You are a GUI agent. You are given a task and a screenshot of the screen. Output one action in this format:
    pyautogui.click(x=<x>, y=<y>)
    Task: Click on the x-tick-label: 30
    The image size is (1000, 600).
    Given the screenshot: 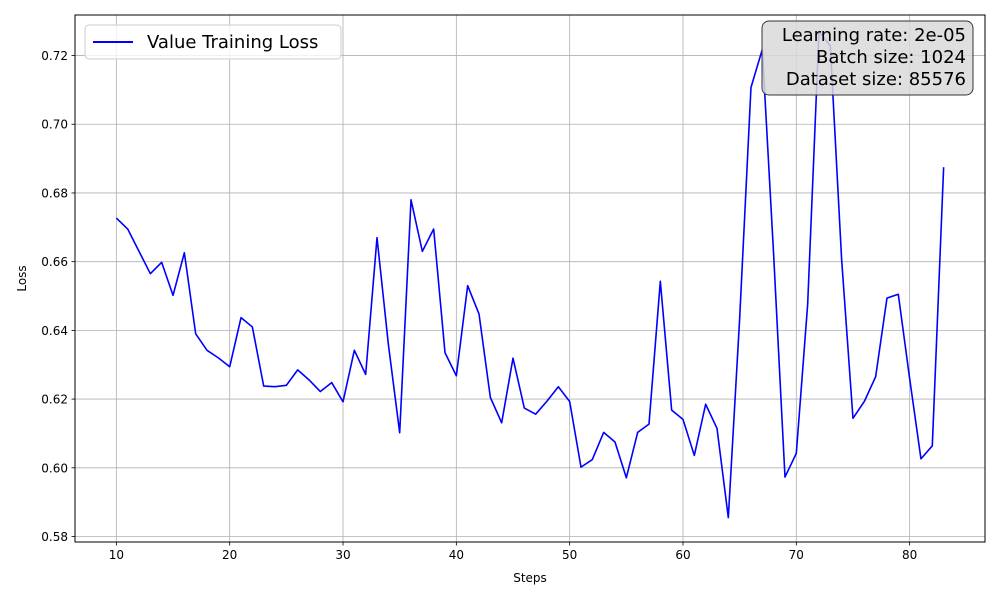 What is the action you would take?
    pyautogui.click(x=342, y=555)
    